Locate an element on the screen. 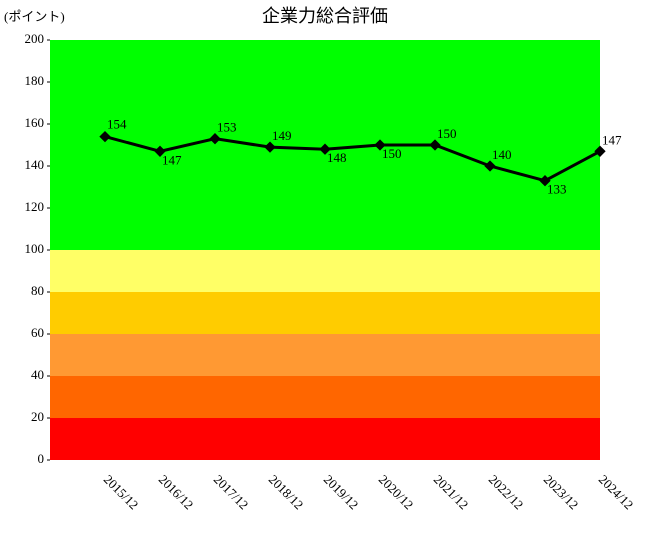  y-tick-label: 0 is located at coordinates (41, 458).